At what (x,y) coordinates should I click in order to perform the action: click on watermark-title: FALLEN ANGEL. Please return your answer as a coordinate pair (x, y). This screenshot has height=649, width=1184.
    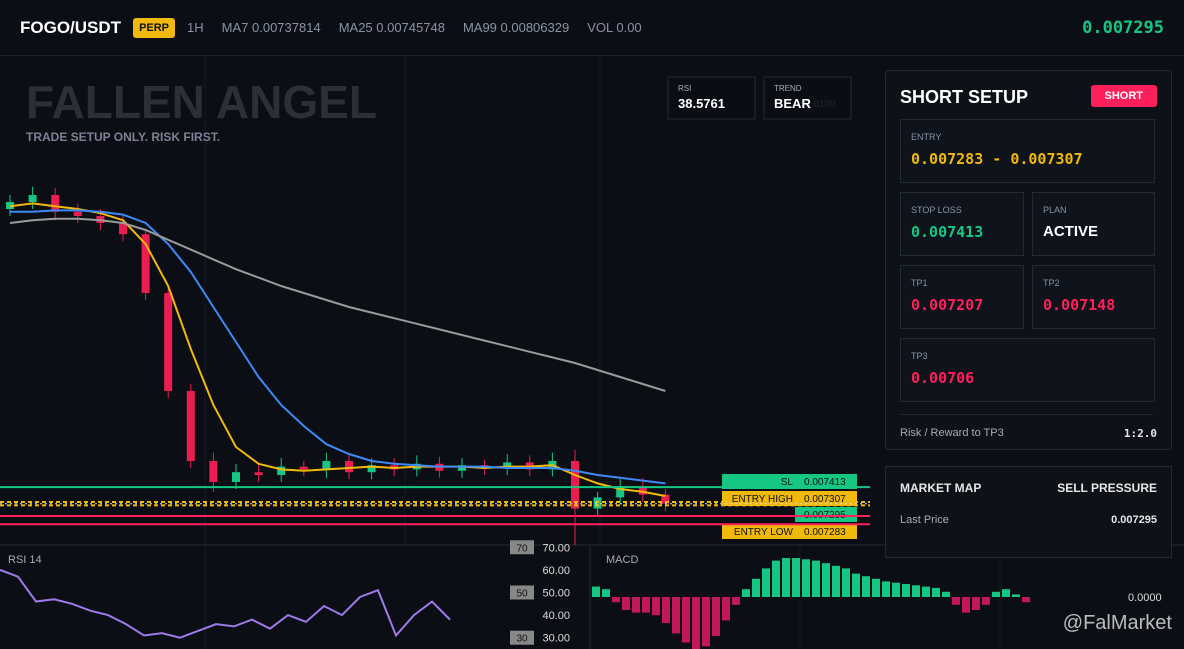
    Looking at the image, I should click on (201, 102).